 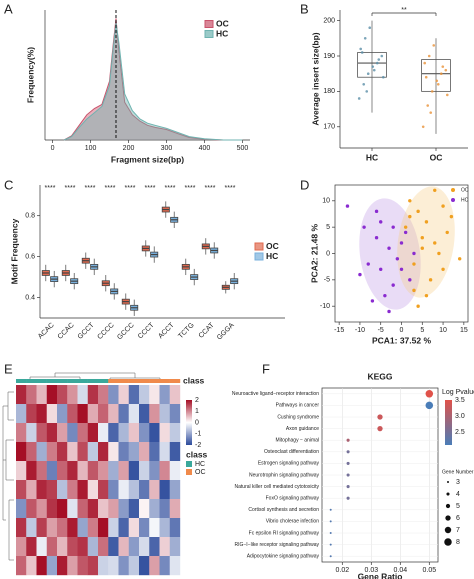 I want to click on colorbar-tick-label: 3.0, so click(x=460, y=416).